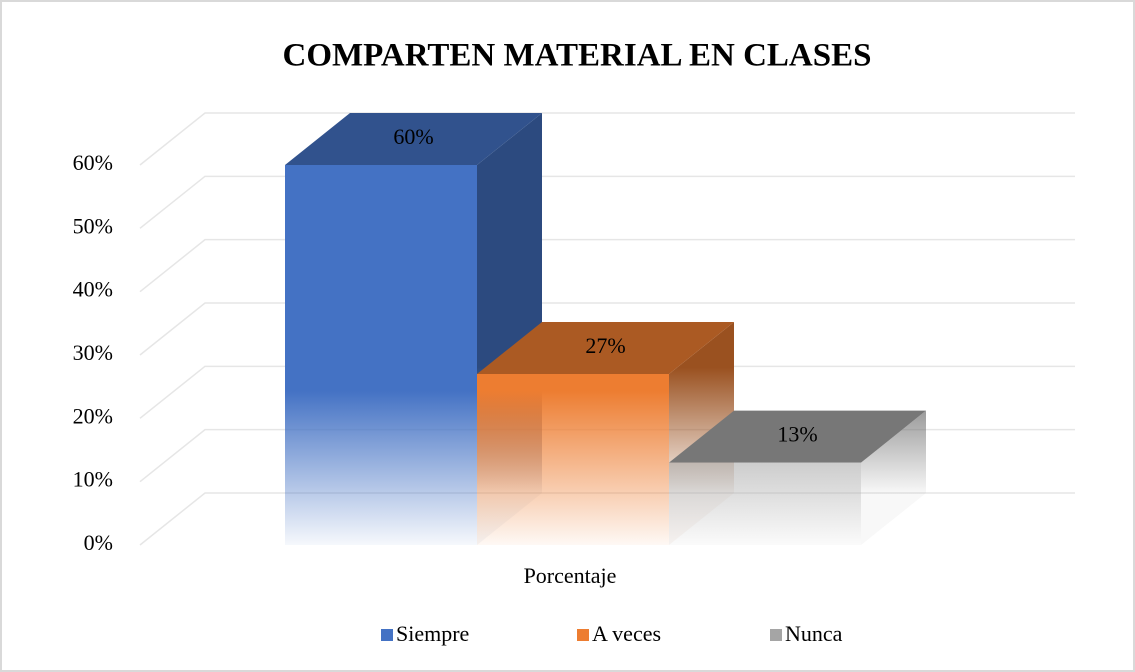  I want to click on legend-label: Nunca, so click(814, 633).